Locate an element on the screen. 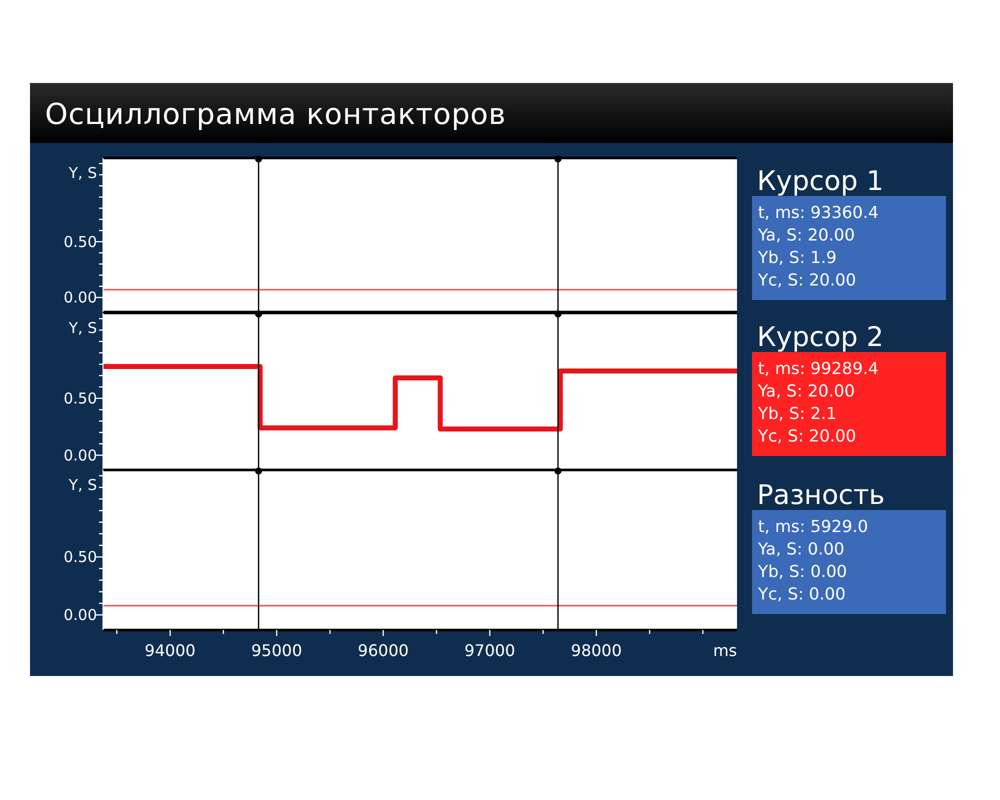 Image resolution: width=1000 pixels, height=800 pixels. text: Yb, S: 1.9 is located at coordinates (797, 257).